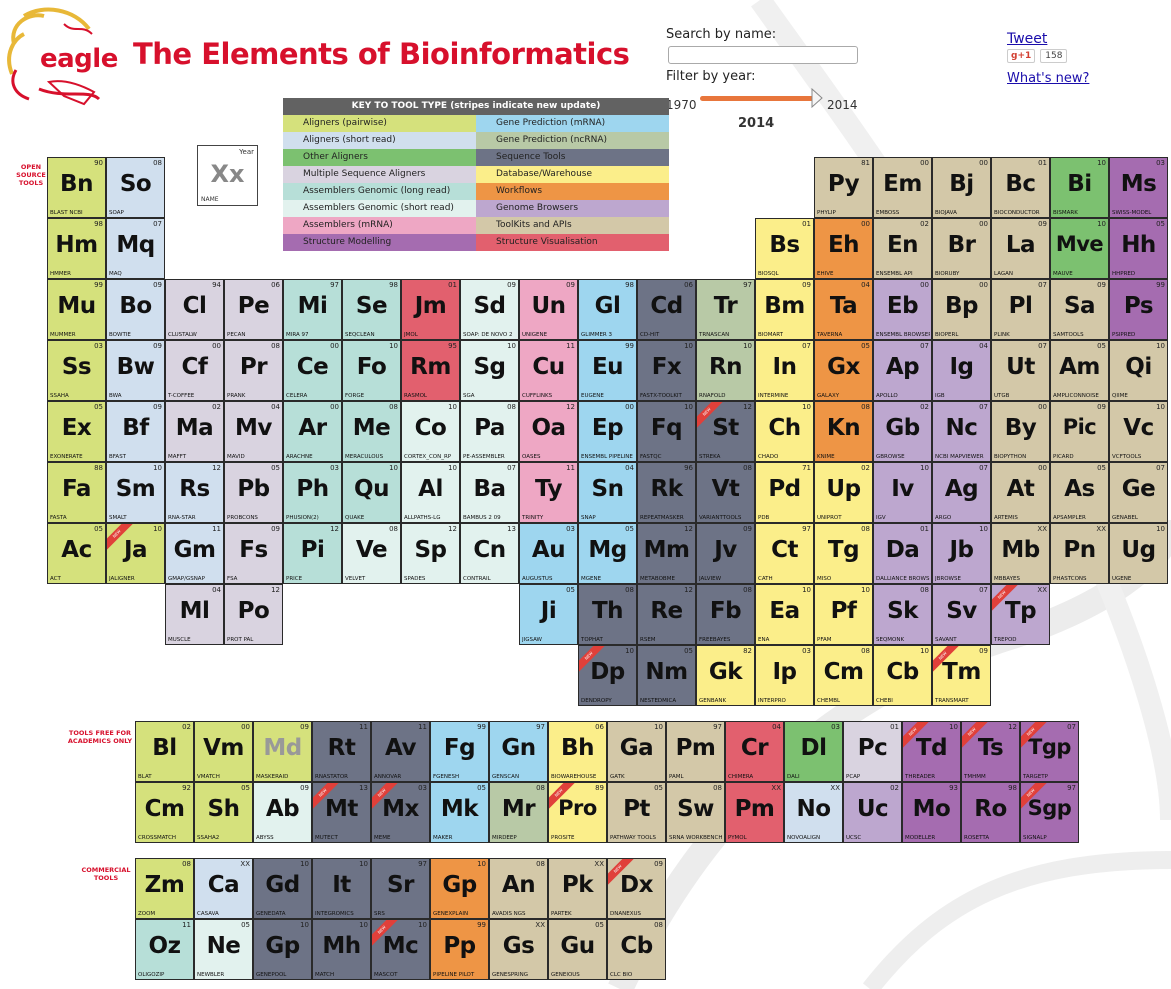 The height and width of the screenshot is (989, 1171). Describe the element at coordinates (253, 370) in the screenshot. I see `element-cell: 08 Pr PRANK` at that location.